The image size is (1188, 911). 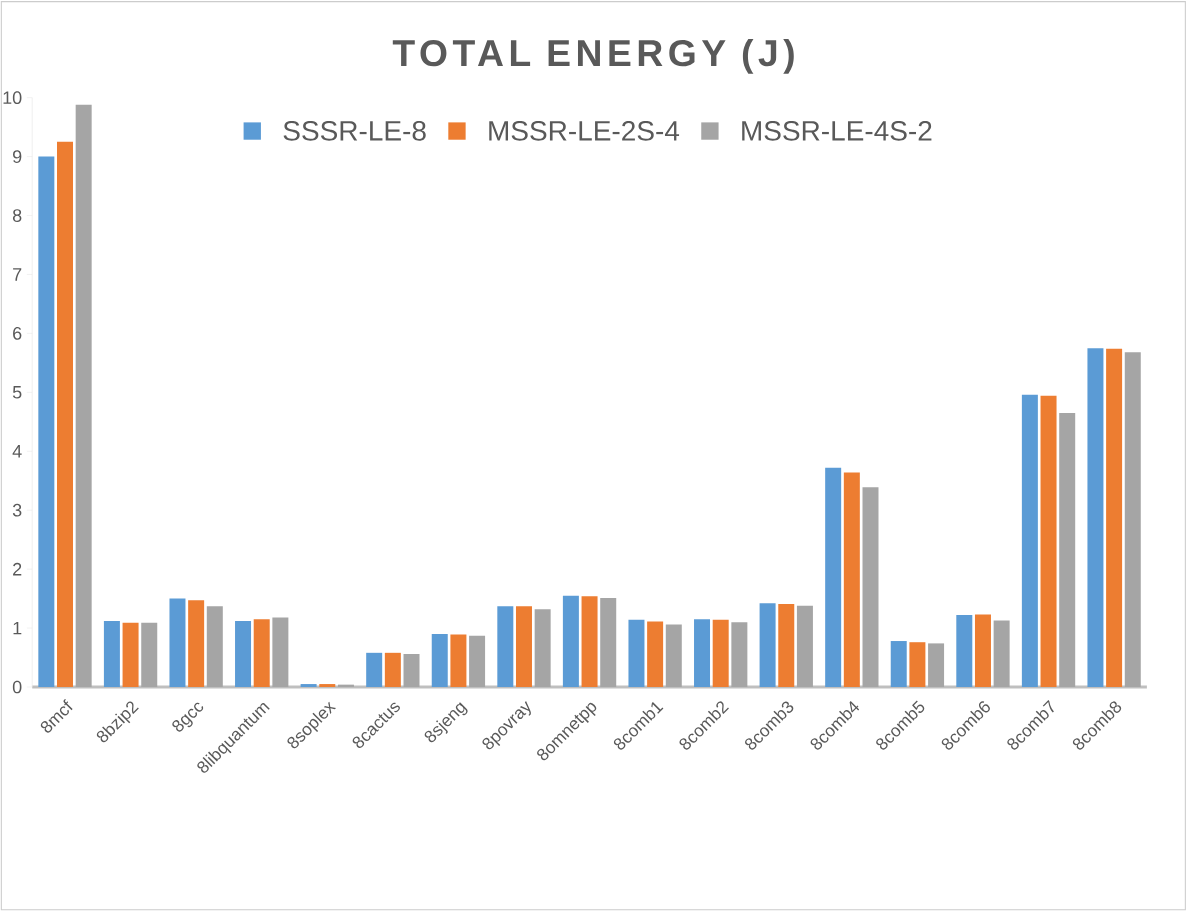 I want to click on legend-label: MSSR-LE-2S-4, so click(x=584, y=130).